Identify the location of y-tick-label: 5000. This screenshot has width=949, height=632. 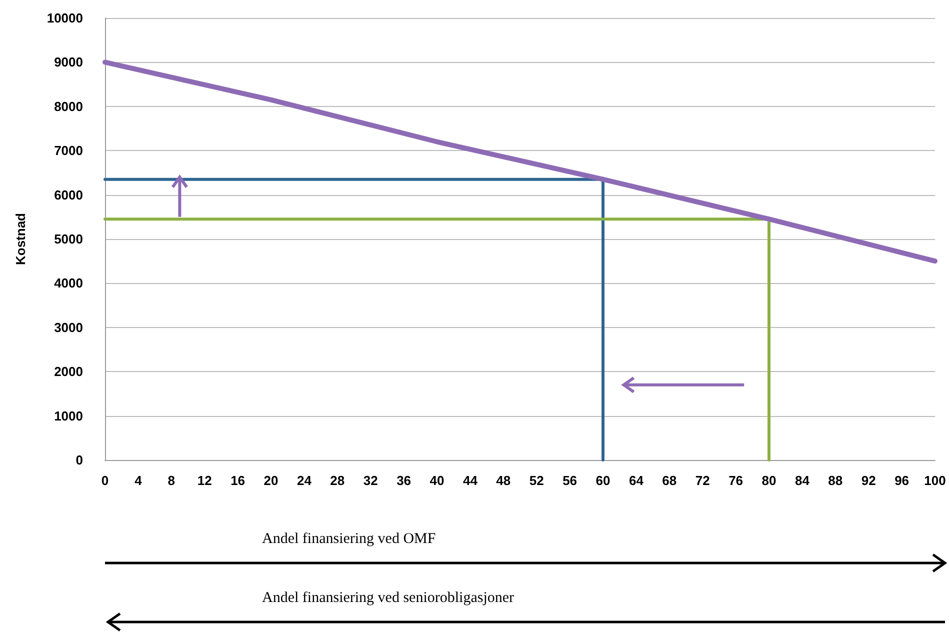
(68, 239).